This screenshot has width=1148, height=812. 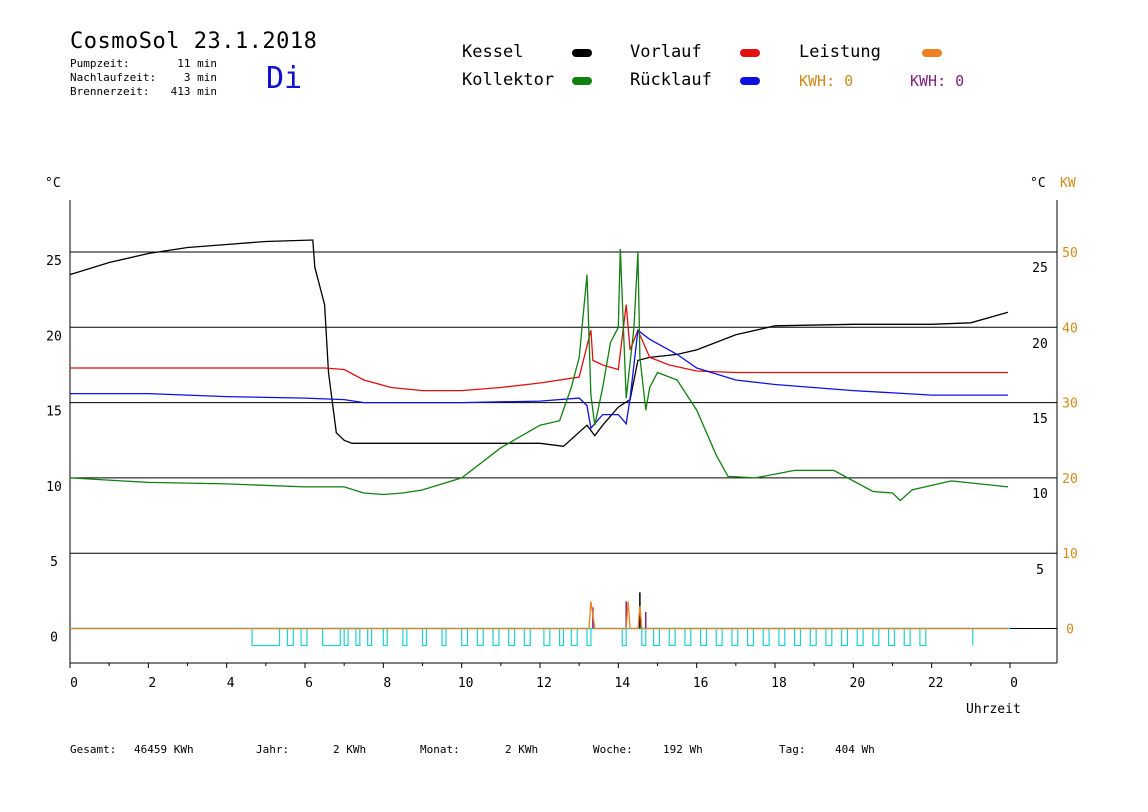 I want to click on pump-indicators, so click(x=540, y=637).